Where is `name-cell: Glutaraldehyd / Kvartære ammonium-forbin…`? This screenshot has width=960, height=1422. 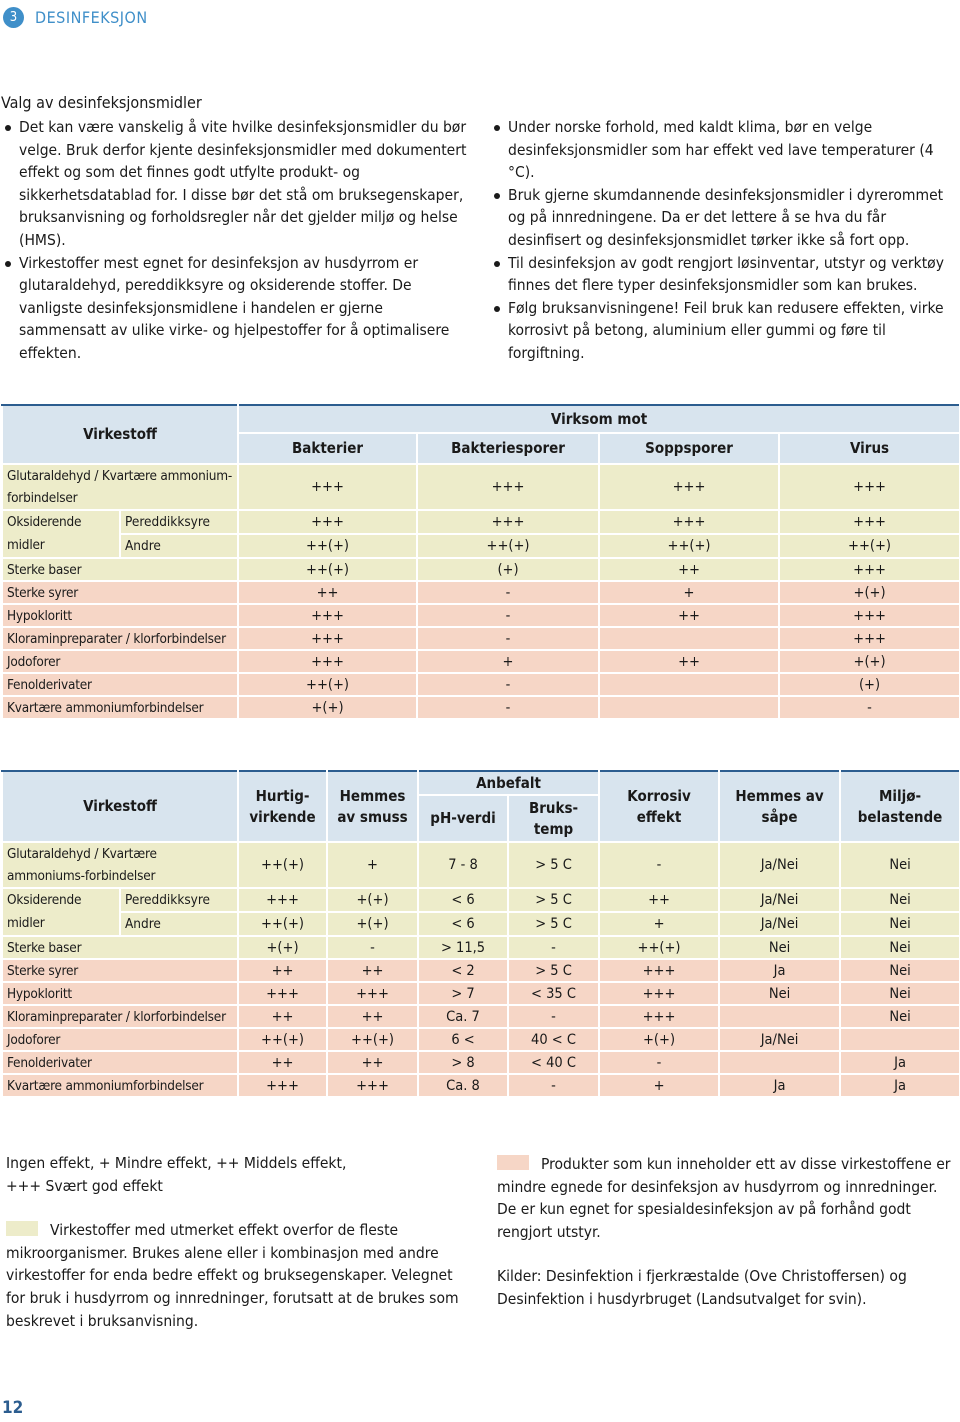
name-cell: Glutaraldehyd / Kvartære ammonium-forbin… is located at coordinates (120, 487).